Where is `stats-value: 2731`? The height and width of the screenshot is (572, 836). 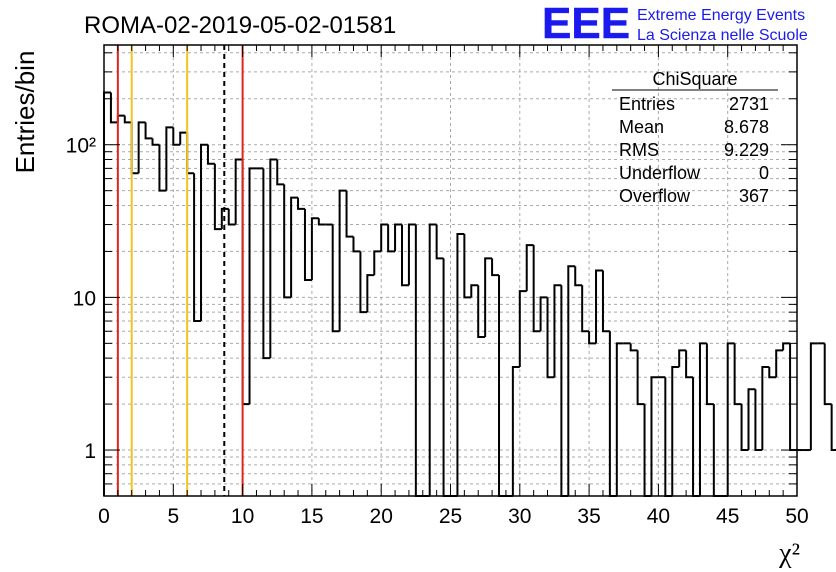 stats-value: 2731 is located at coordinates (749, 104).